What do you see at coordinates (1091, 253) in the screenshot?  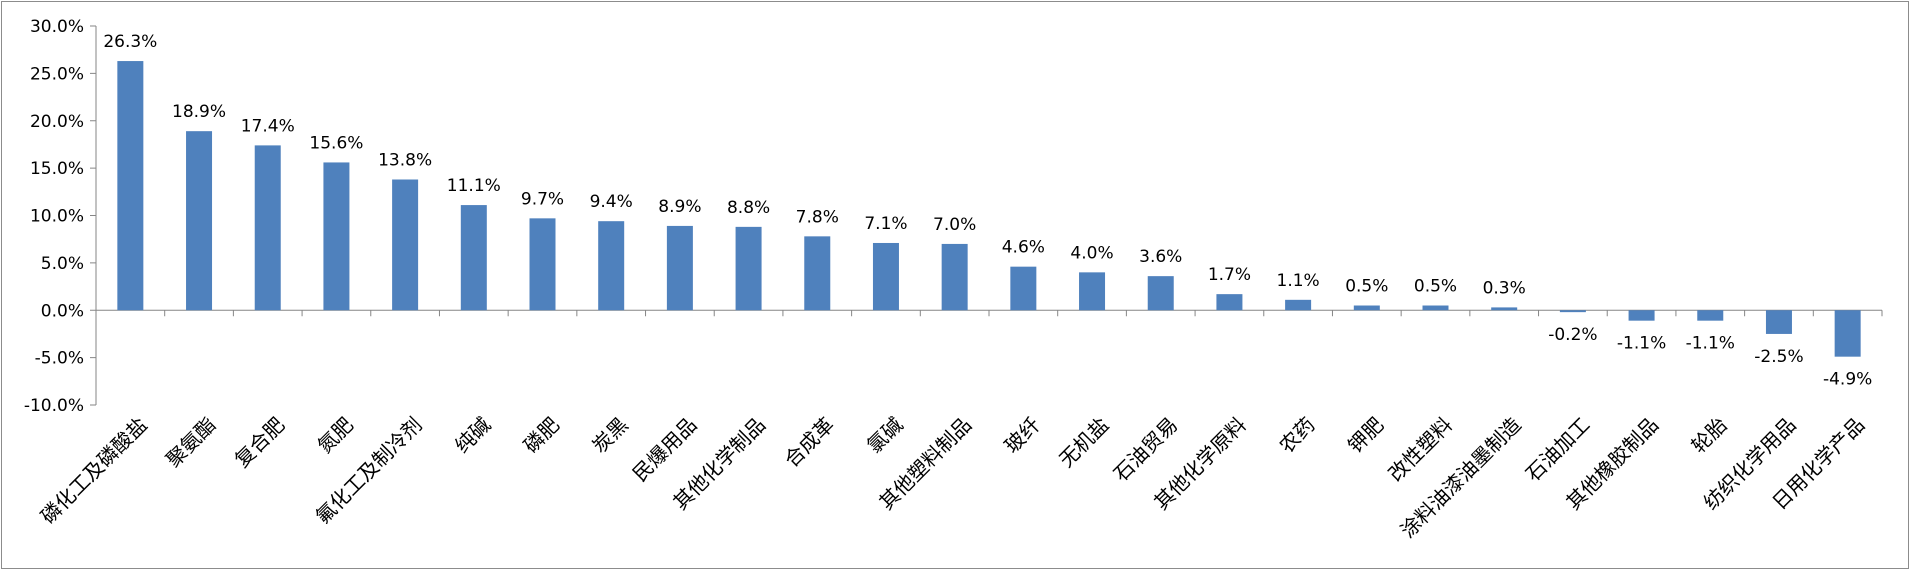 I see `data-label: 4.0%` at bounding box center [1091, 253].